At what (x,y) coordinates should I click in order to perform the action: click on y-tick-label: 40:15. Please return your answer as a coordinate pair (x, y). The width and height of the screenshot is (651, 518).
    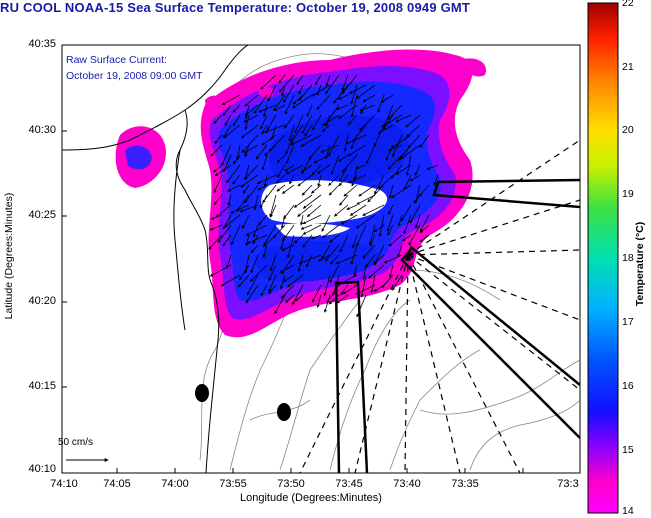
    Looking at the image, I should click on (42, 386).